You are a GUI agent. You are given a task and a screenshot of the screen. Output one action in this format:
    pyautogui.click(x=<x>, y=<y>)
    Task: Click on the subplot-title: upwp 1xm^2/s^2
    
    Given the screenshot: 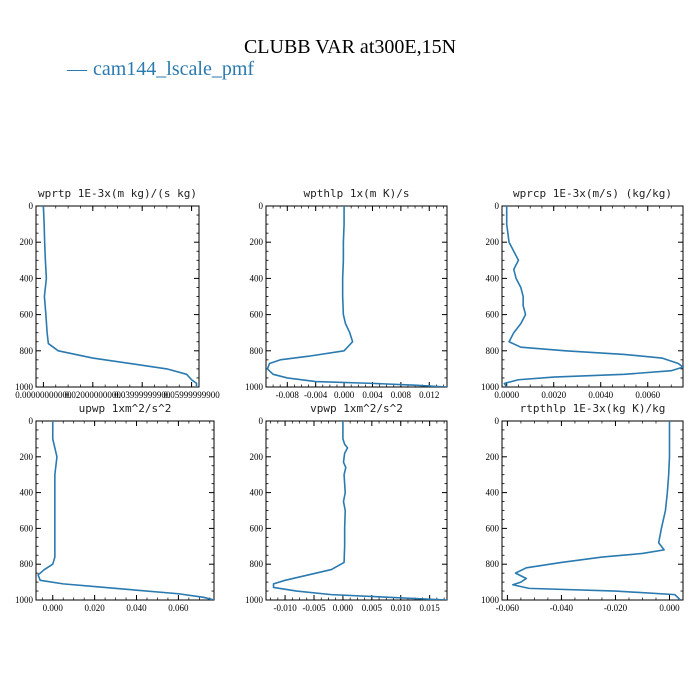 What is the action you would take?
    pyautogui.click(x=125, y=408)
    